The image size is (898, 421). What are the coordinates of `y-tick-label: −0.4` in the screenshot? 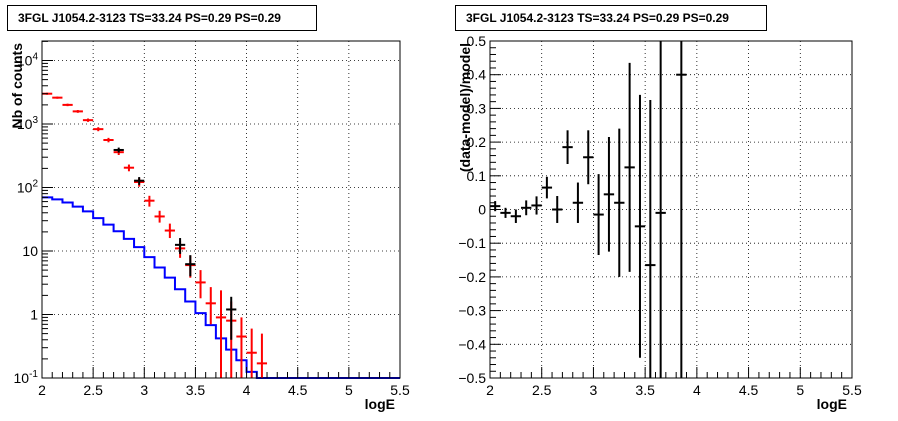 It's located at (472, 344).